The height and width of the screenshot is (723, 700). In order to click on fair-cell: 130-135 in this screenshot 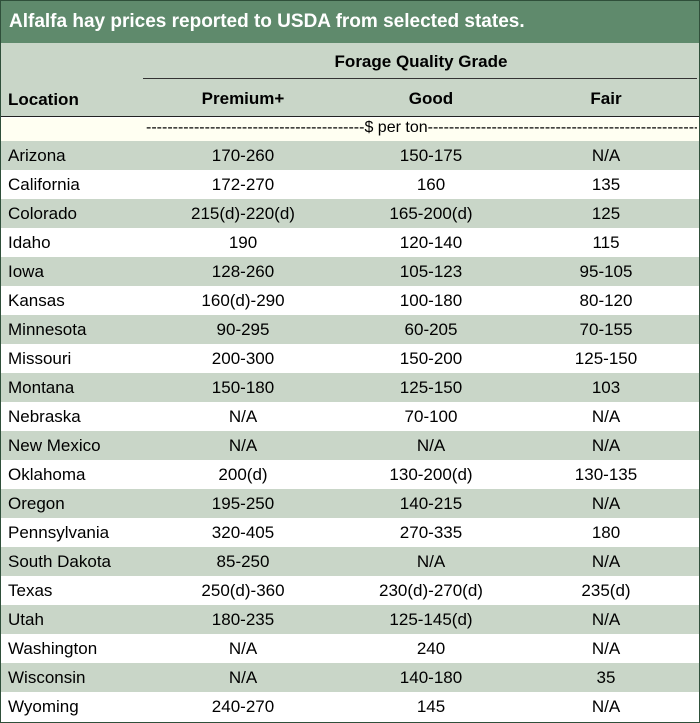, I will do `click(606, 474)`.